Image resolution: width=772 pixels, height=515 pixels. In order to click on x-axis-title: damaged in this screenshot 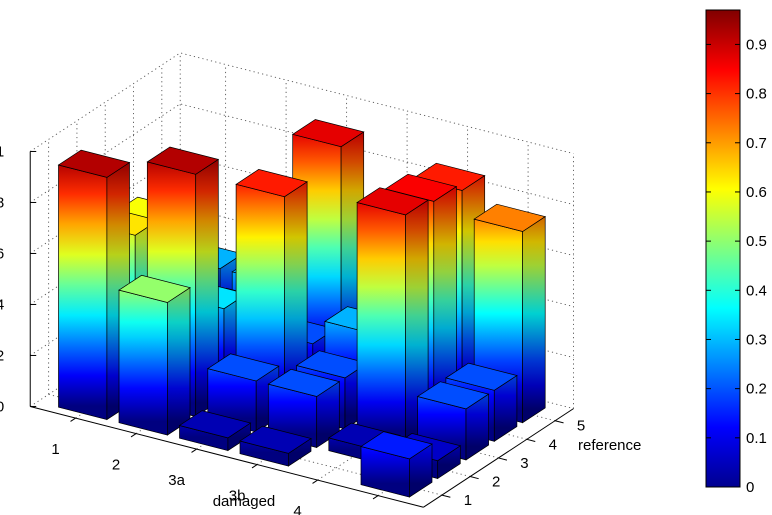, I will do `click(244, 501)`.